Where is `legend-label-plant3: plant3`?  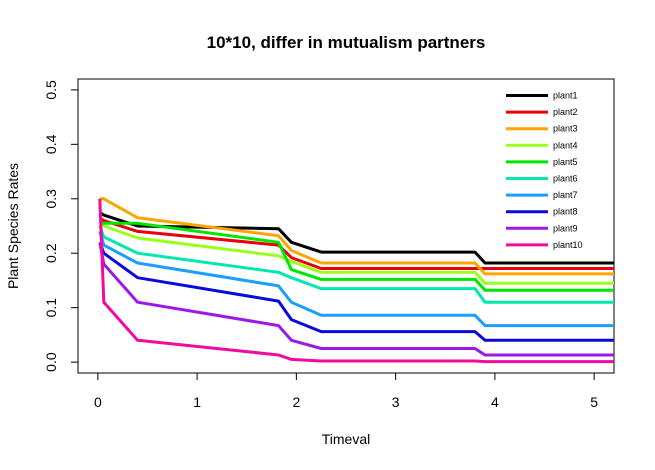 legend-label-plant3: plant3 is located at coordinates (565, 129).